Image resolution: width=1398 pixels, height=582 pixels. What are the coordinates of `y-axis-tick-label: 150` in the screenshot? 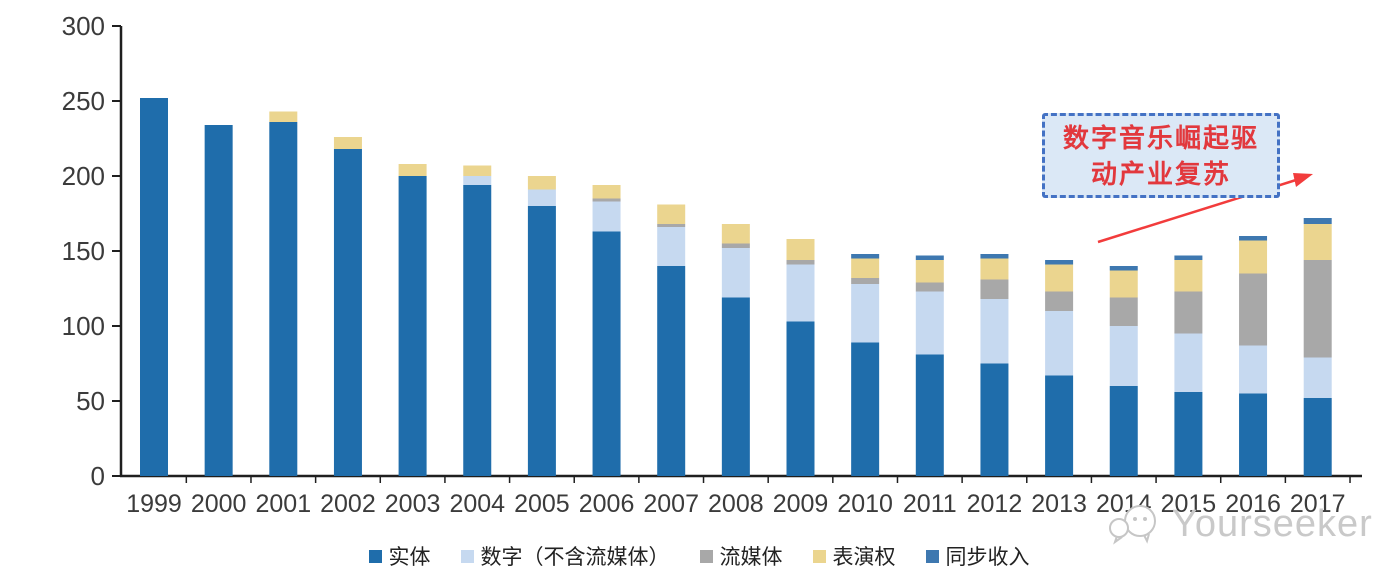 It's located at (83, 251).